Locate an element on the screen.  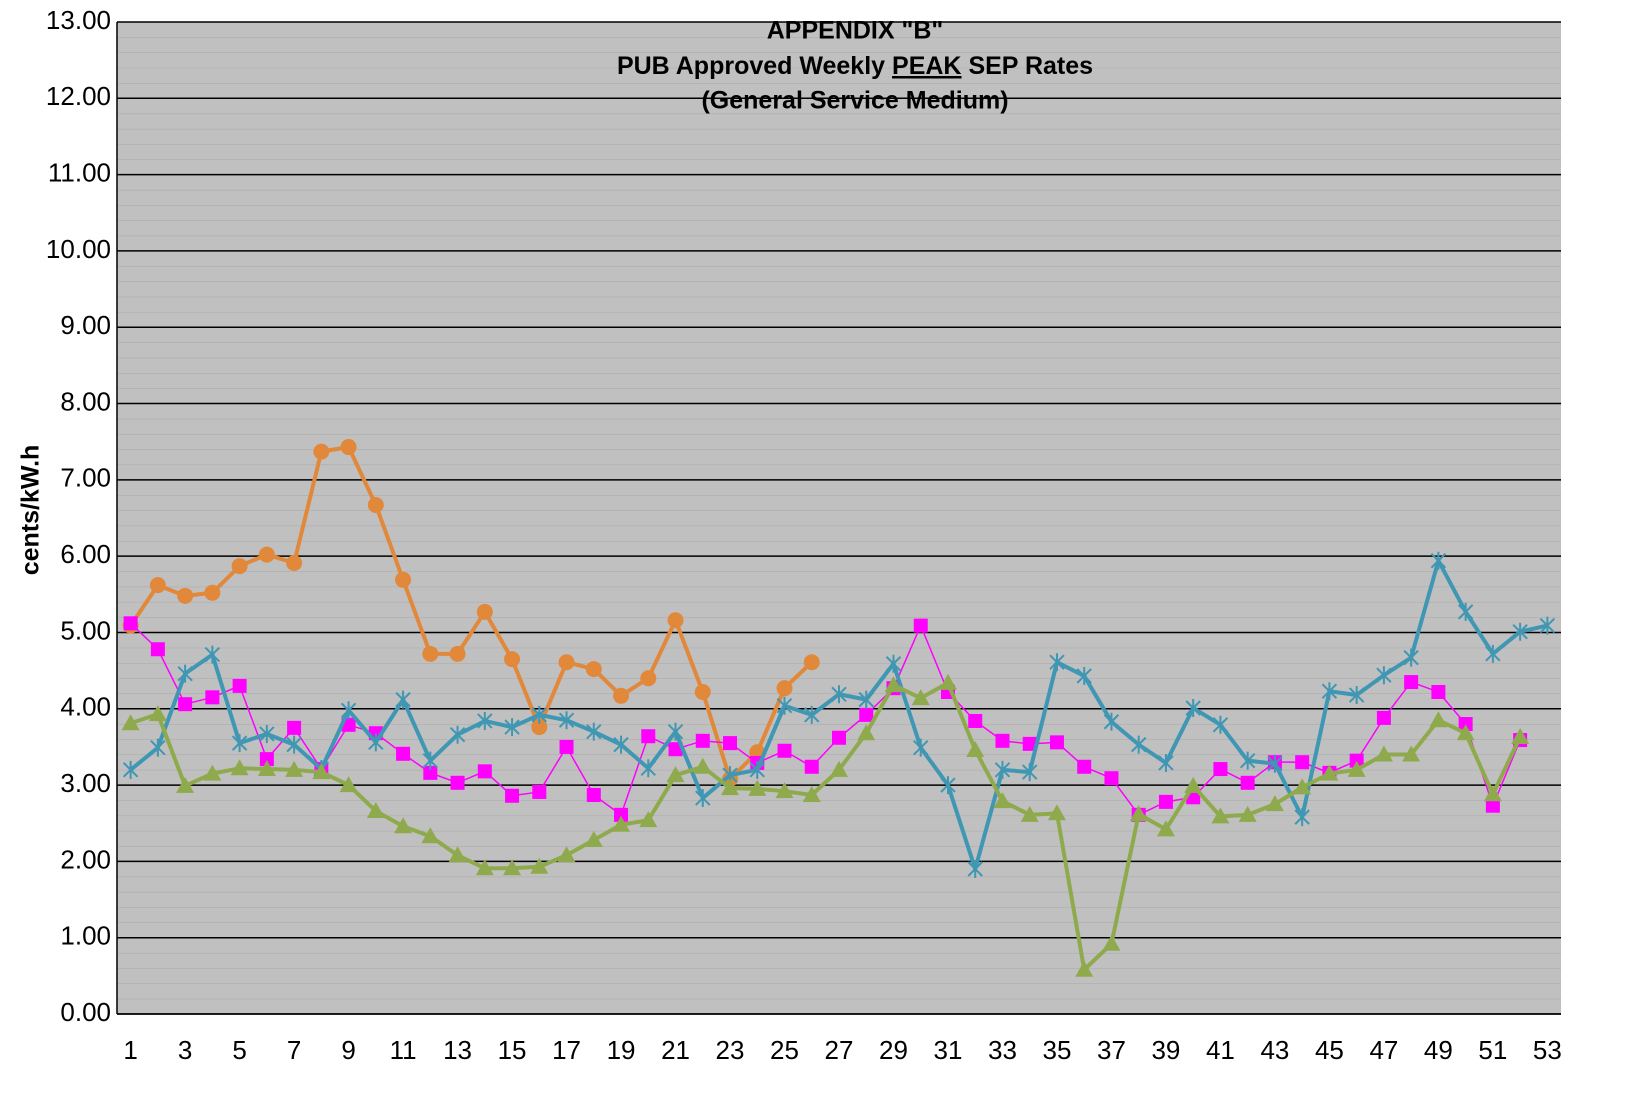
x-tick-label: 27 is located at coordinates (839, 1050).